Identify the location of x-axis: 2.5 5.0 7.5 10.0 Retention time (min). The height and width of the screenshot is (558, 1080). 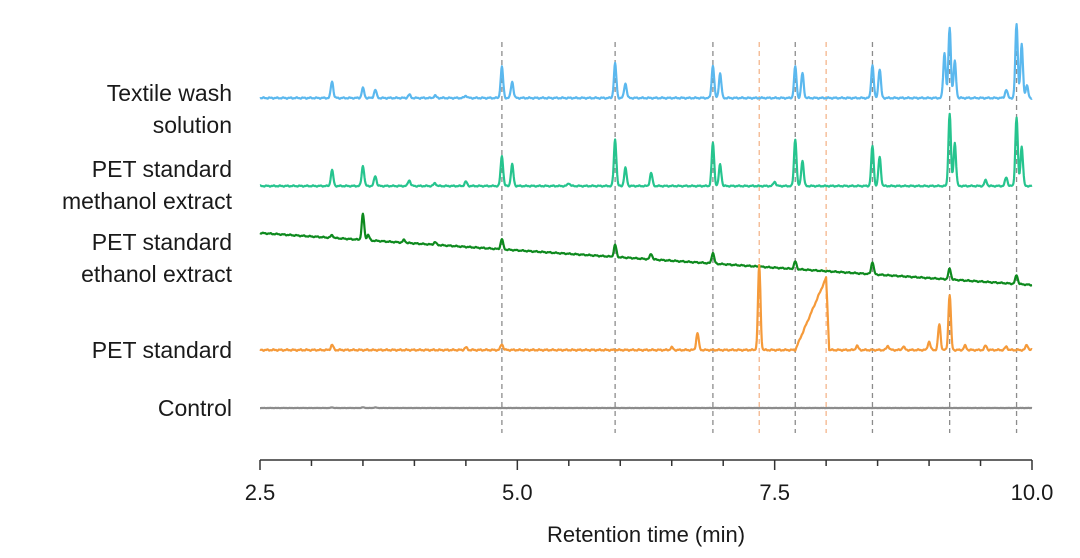
(649, 503).